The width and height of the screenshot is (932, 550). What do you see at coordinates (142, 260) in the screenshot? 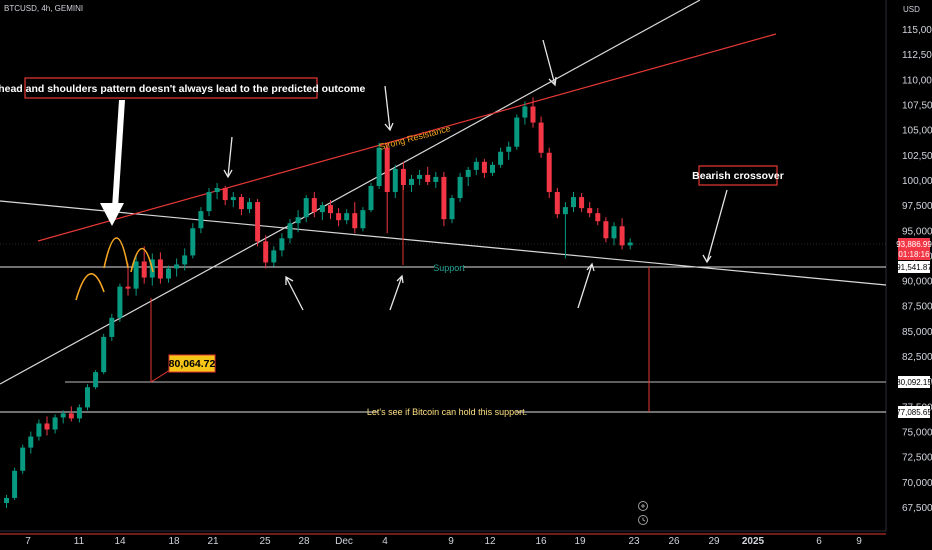
I see `right-shoulder-arc` at bounding box center [142, 260].